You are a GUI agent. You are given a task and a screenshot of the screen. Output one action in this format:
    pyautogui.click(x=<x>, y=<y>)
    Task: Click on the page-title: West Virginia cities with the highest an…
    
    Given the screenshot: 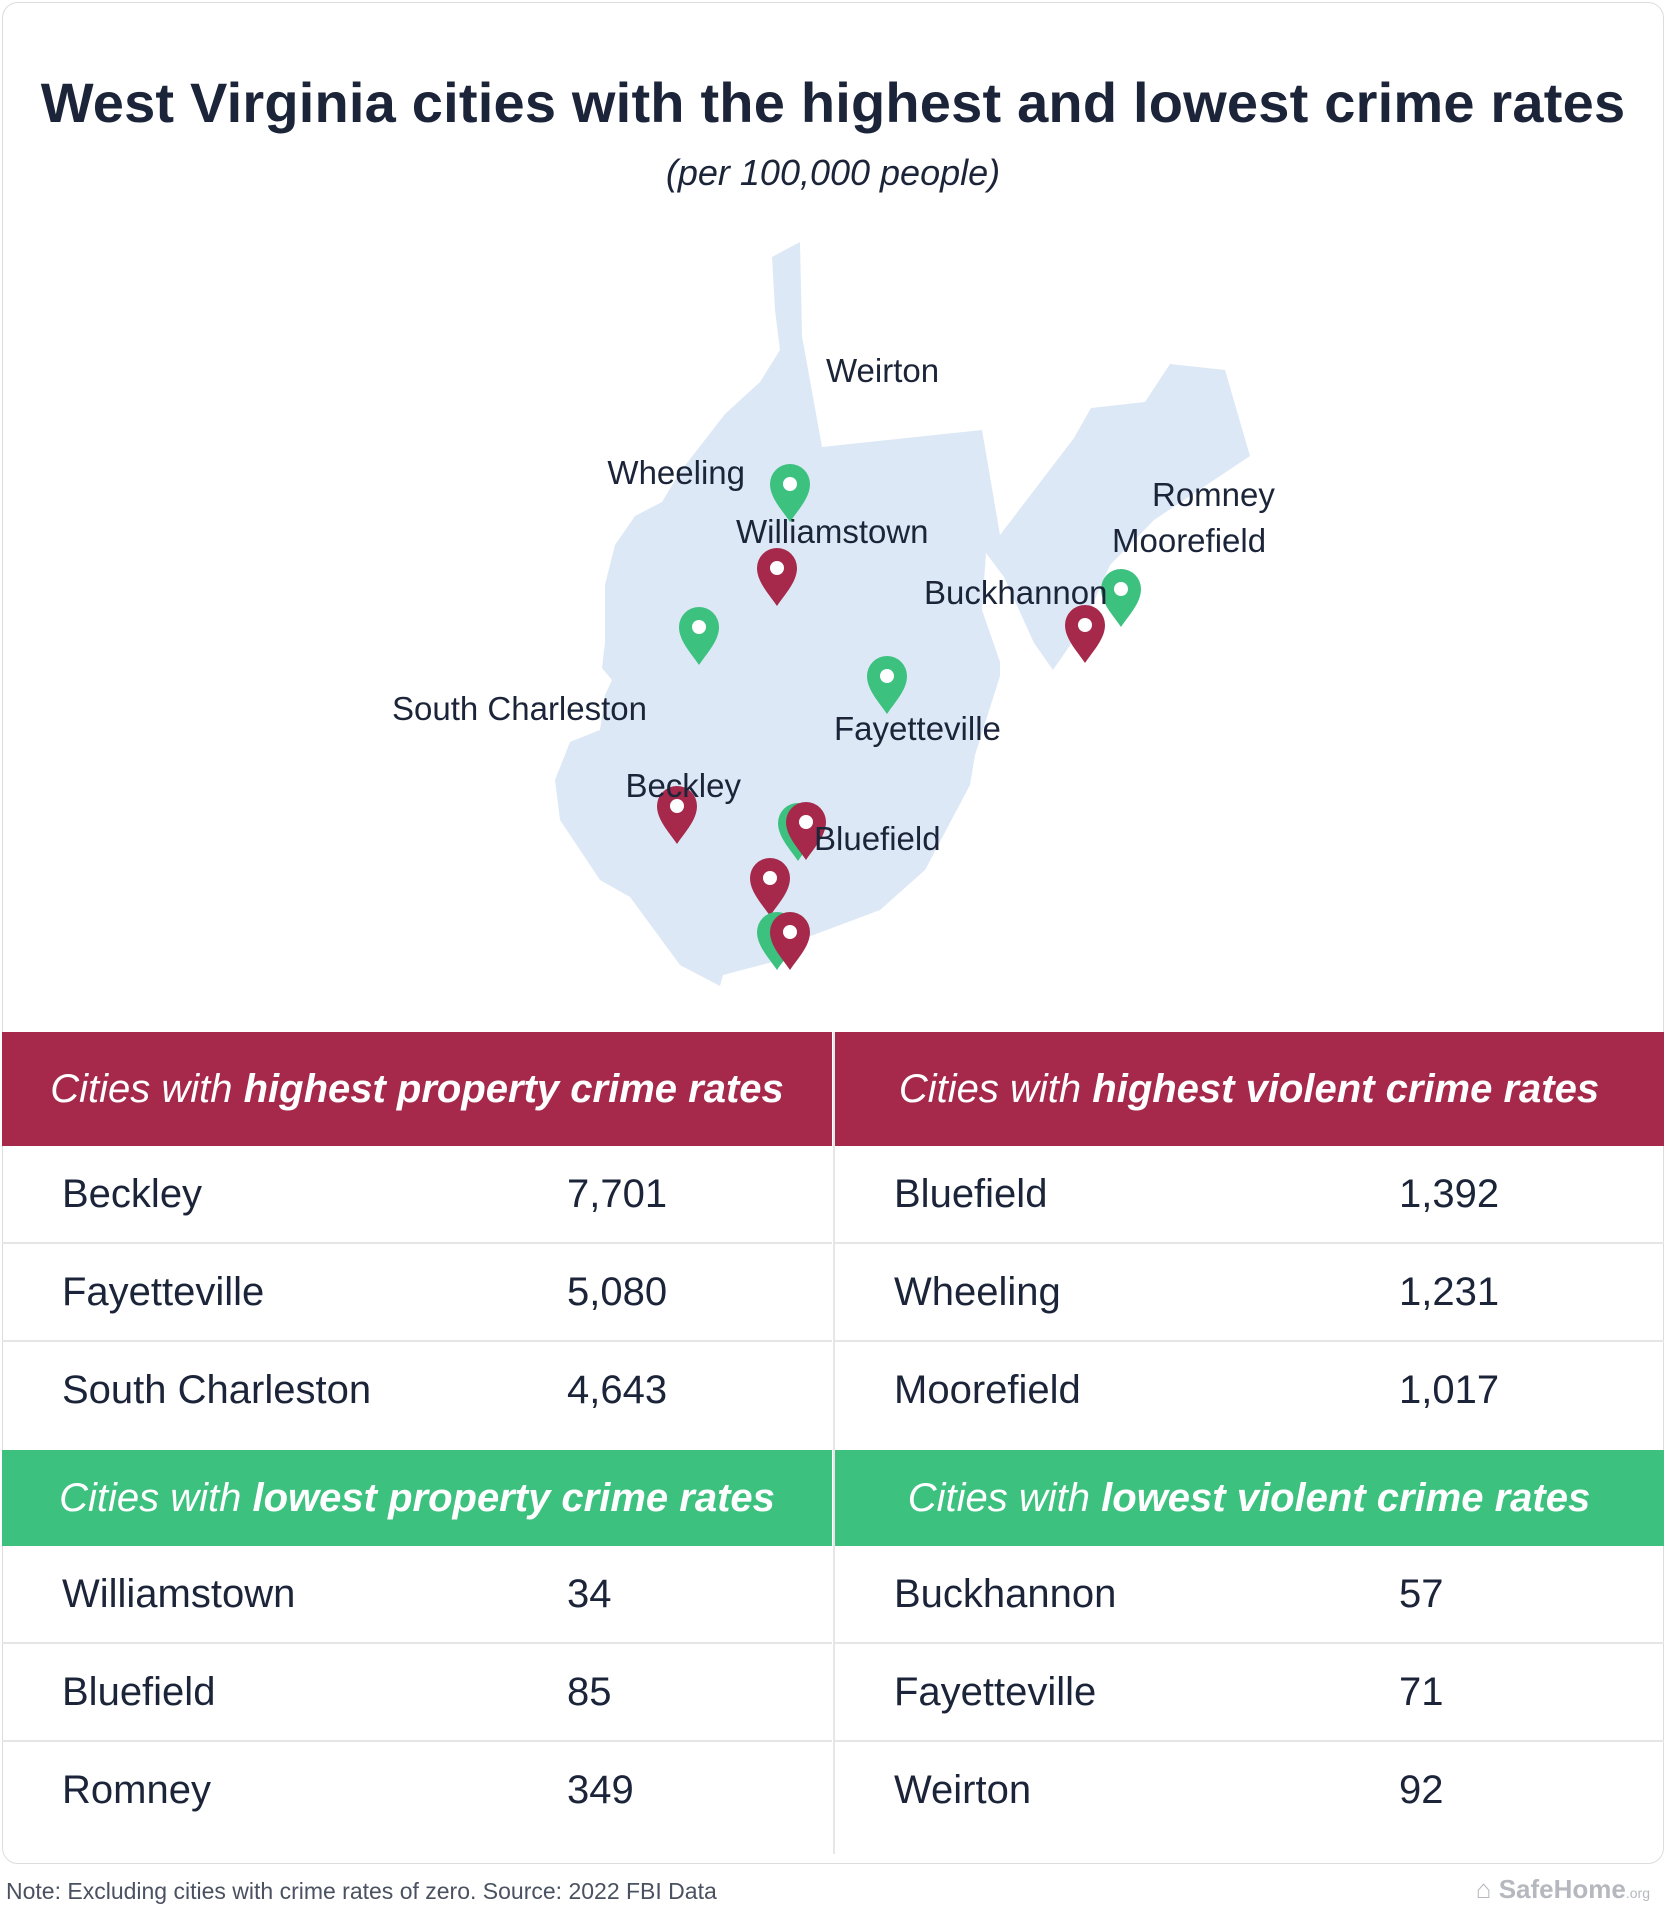 What is the action you would take?
    pyautogui.click(x=833, y=102)
    